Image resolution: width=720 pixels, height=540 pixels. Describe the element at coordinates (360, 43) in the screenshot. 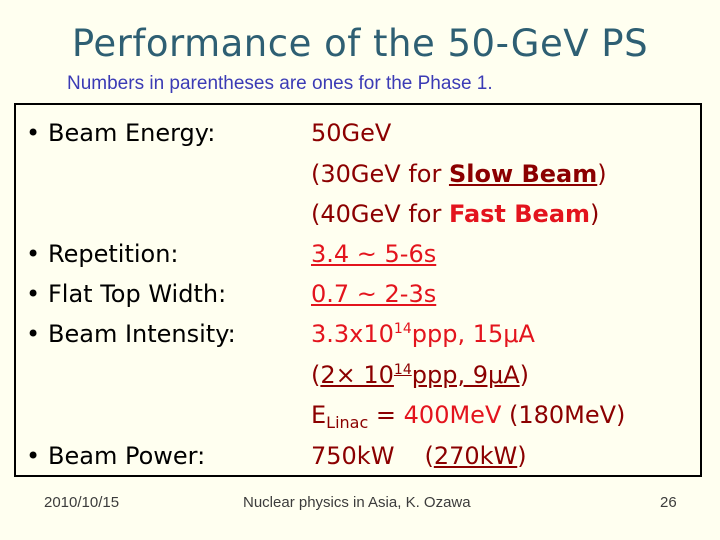

I see `slide-title: Performance of the 50-GeV PS` at that location.